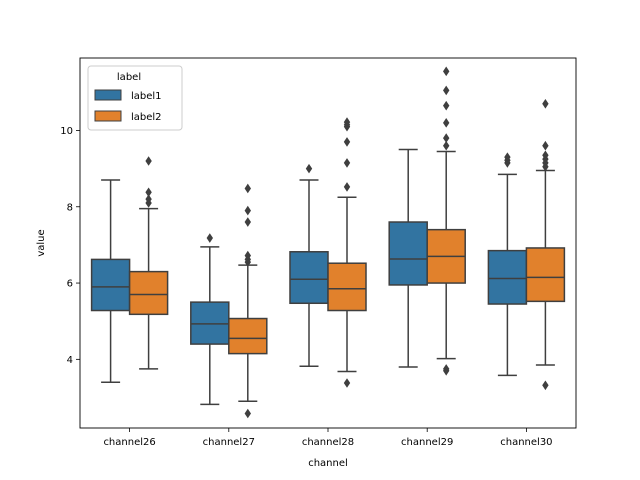  What do you see at coordinates (427, 442) in the screenshot?
I see `x-tick-label: channel29` at bounding box center [427, 442].